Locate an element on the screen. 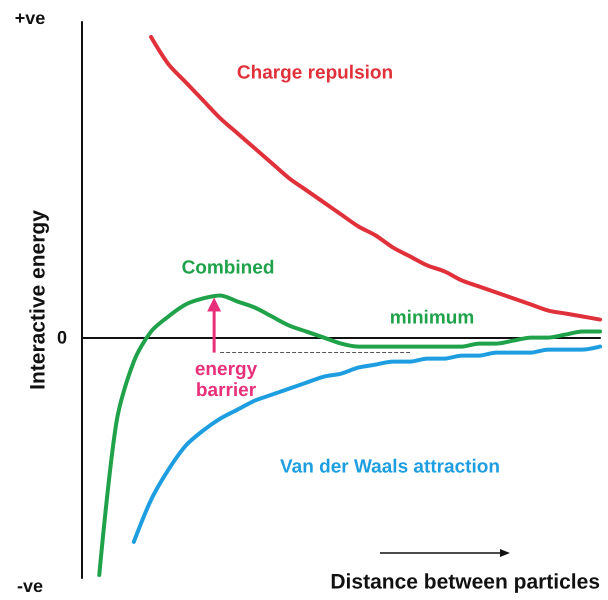 Image resolution: width=608 pixels, height=600 pixels. annotation: minimum is located at coordinates (432, 318).